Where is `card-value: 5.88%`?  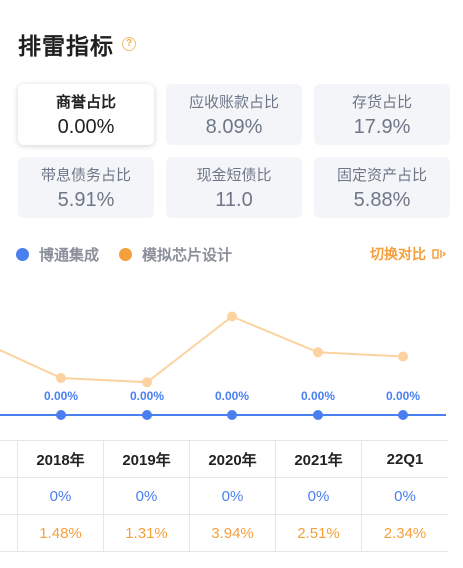
card-value: 5.88% is located at coordinates (382, 199).